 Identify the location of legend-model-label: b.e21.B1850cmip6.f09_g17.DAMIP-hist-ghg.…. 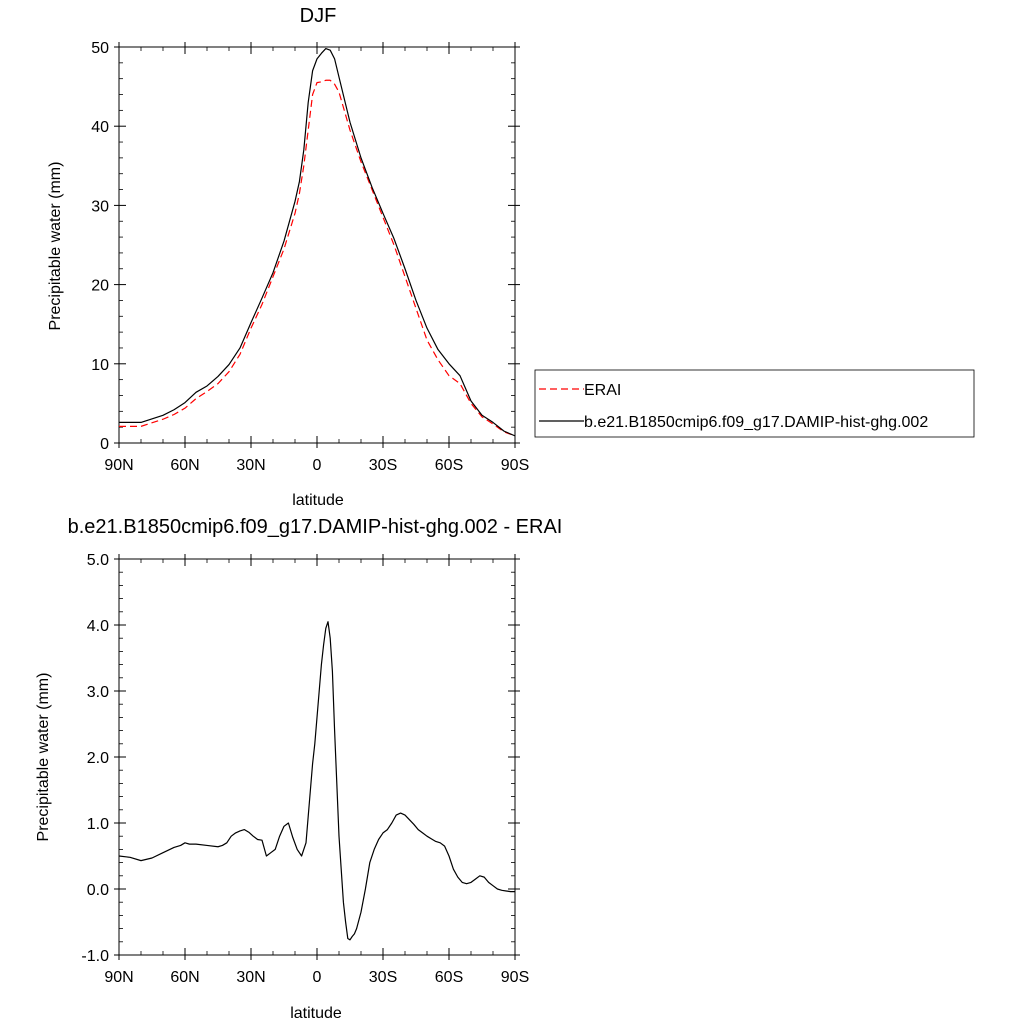
(756, 422).